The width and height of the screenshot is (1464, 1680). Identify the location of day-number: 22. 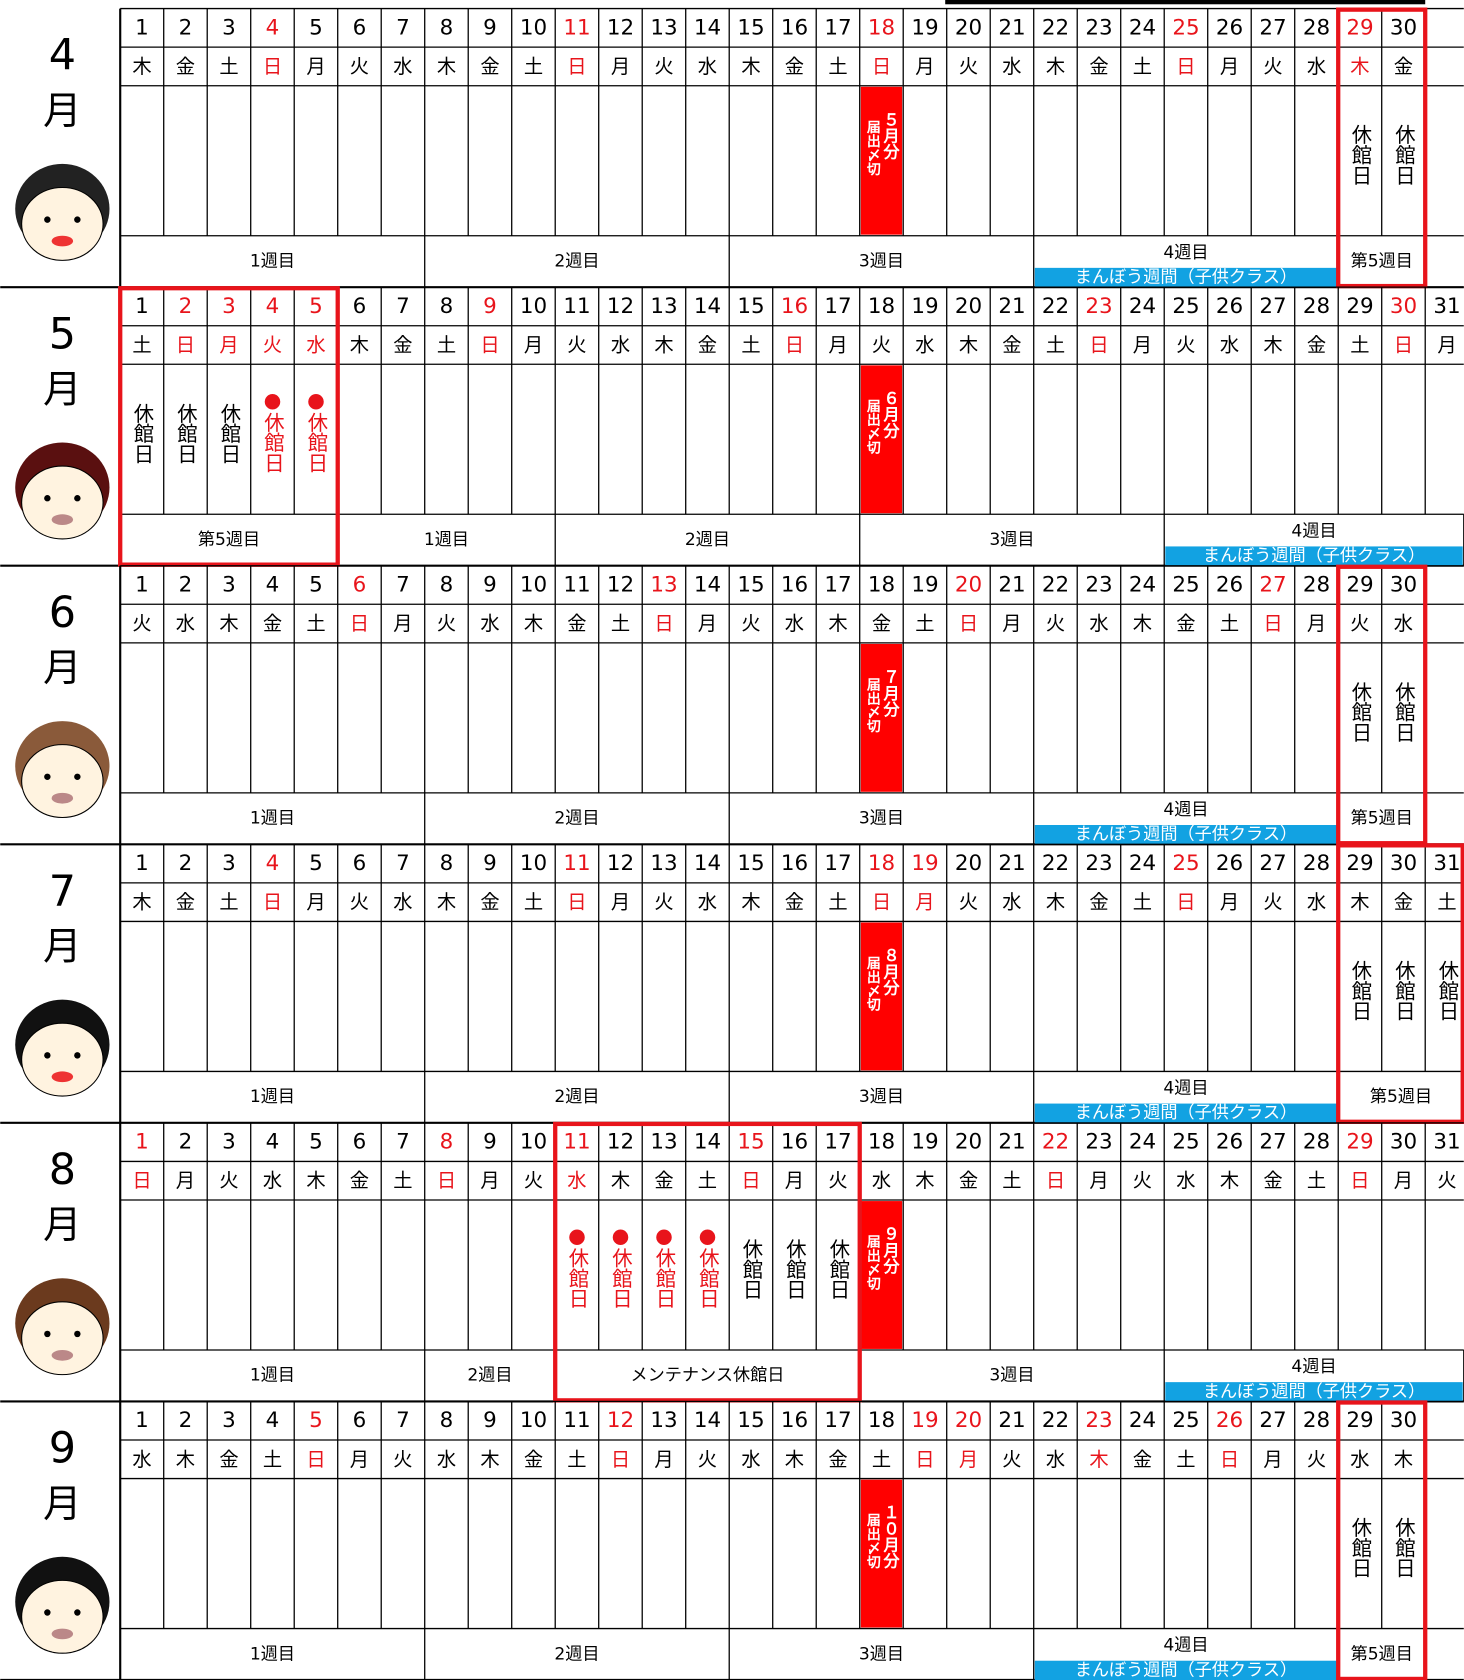
(1055, 863).